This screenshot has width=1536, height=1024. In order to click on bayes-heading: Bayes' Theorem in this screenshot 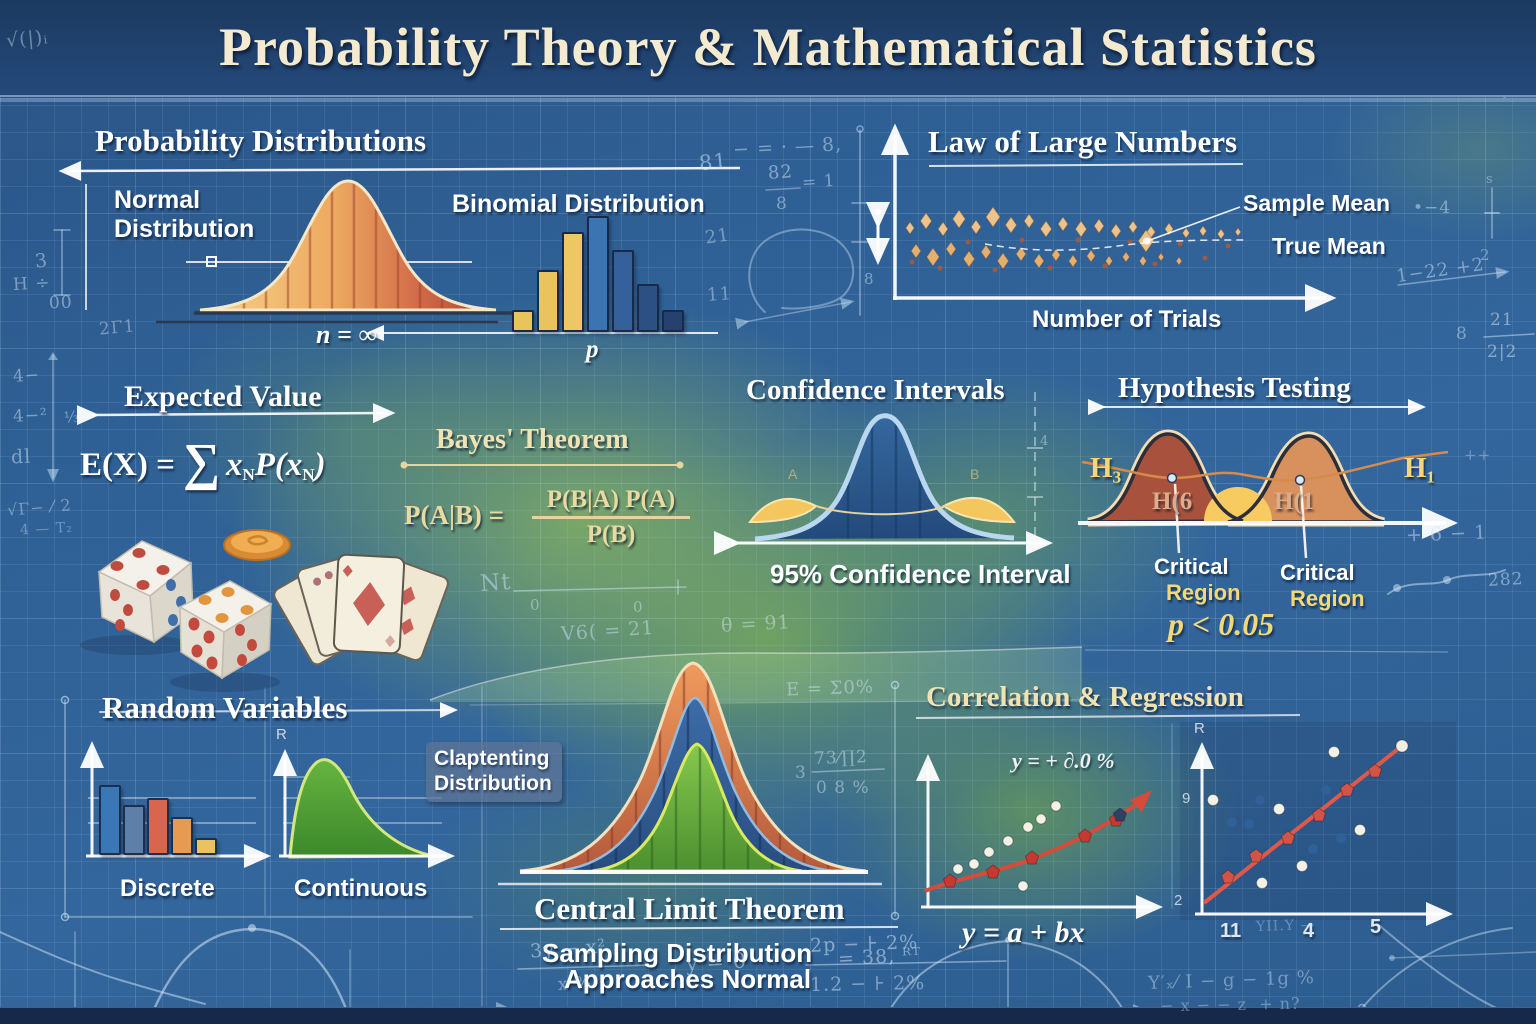, I will do `click(532, 439)`.